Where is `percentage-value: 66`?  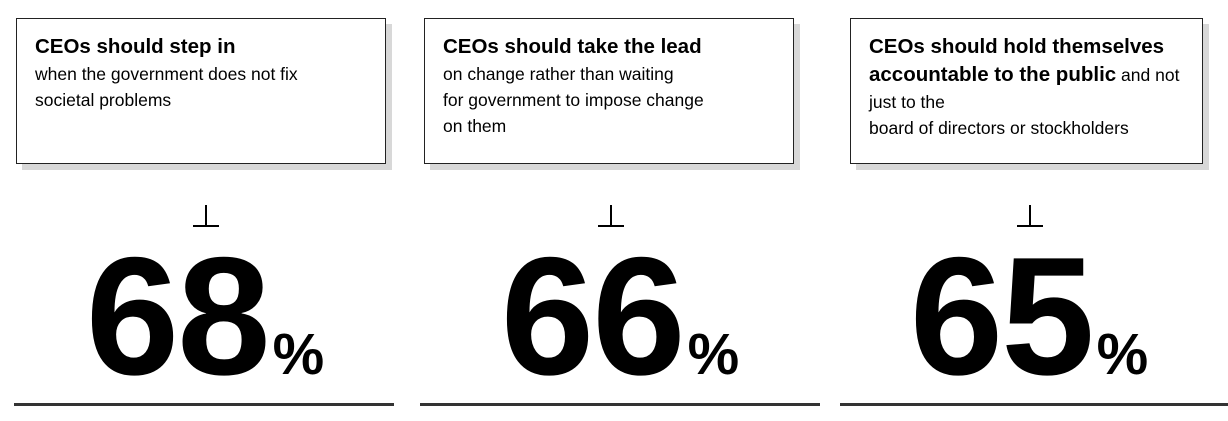 percentage-value: 66 is located at coordinates (593, 316).